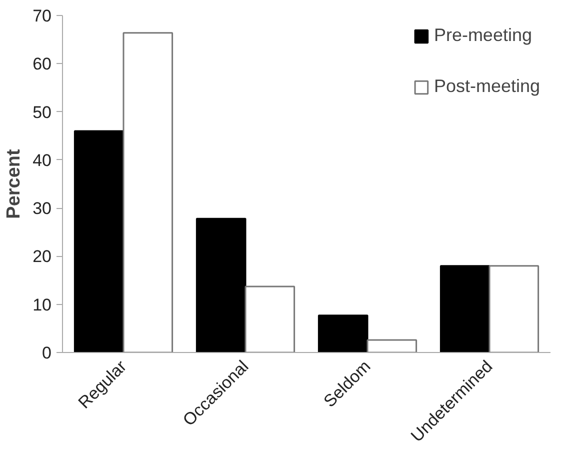 The width and height of the screenshot is (566, 459). I want to click on y-tick-label: 30, so click(42, 208).